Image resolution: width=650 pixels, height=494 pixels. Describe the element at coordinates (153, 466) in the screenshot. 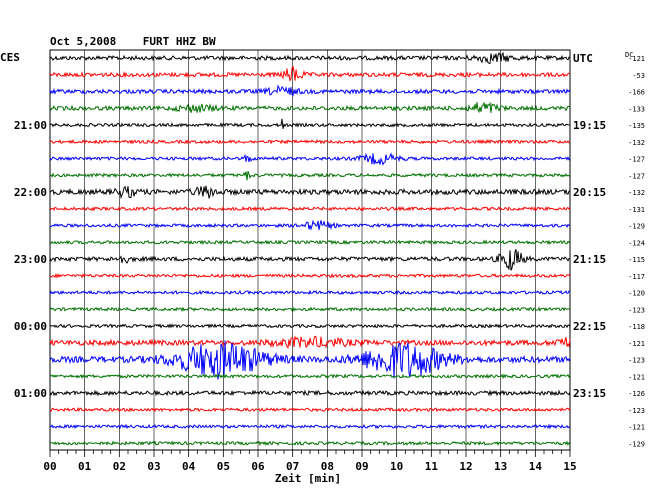

I see `x-tick-label: 03` at that location.